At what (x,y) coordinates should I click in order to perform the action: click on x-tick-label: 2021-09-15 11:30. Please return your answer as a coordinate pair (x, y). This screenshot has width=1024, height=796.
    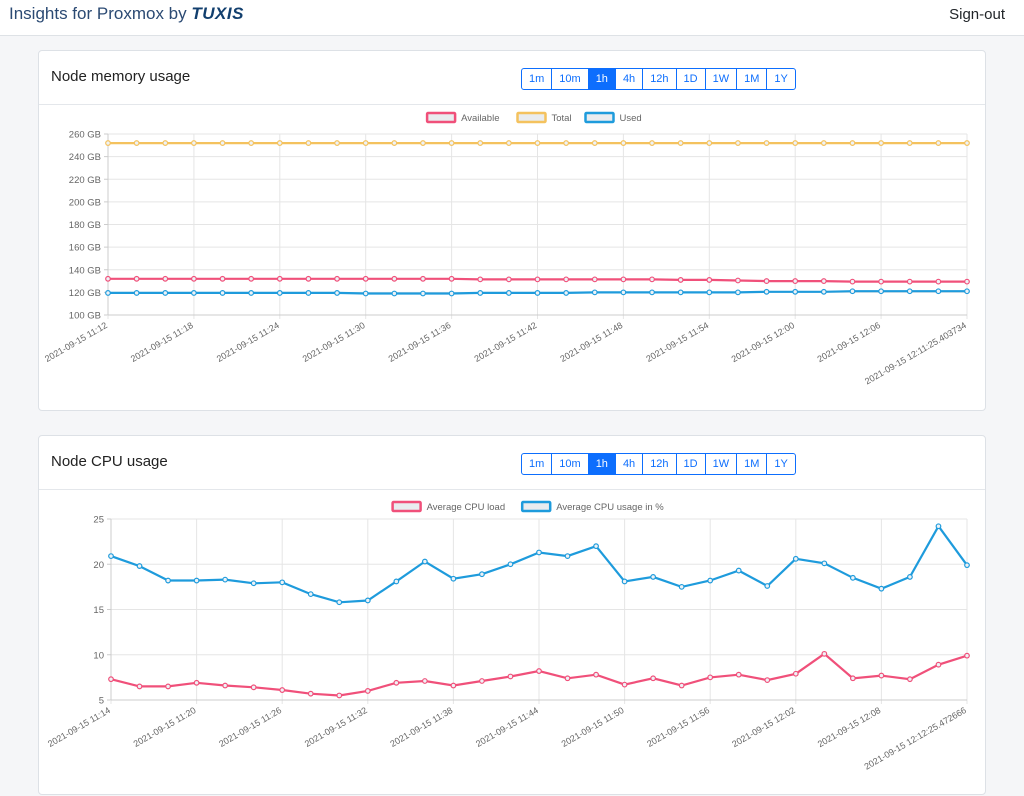
    Looking at the image, I should click on (334, 342).